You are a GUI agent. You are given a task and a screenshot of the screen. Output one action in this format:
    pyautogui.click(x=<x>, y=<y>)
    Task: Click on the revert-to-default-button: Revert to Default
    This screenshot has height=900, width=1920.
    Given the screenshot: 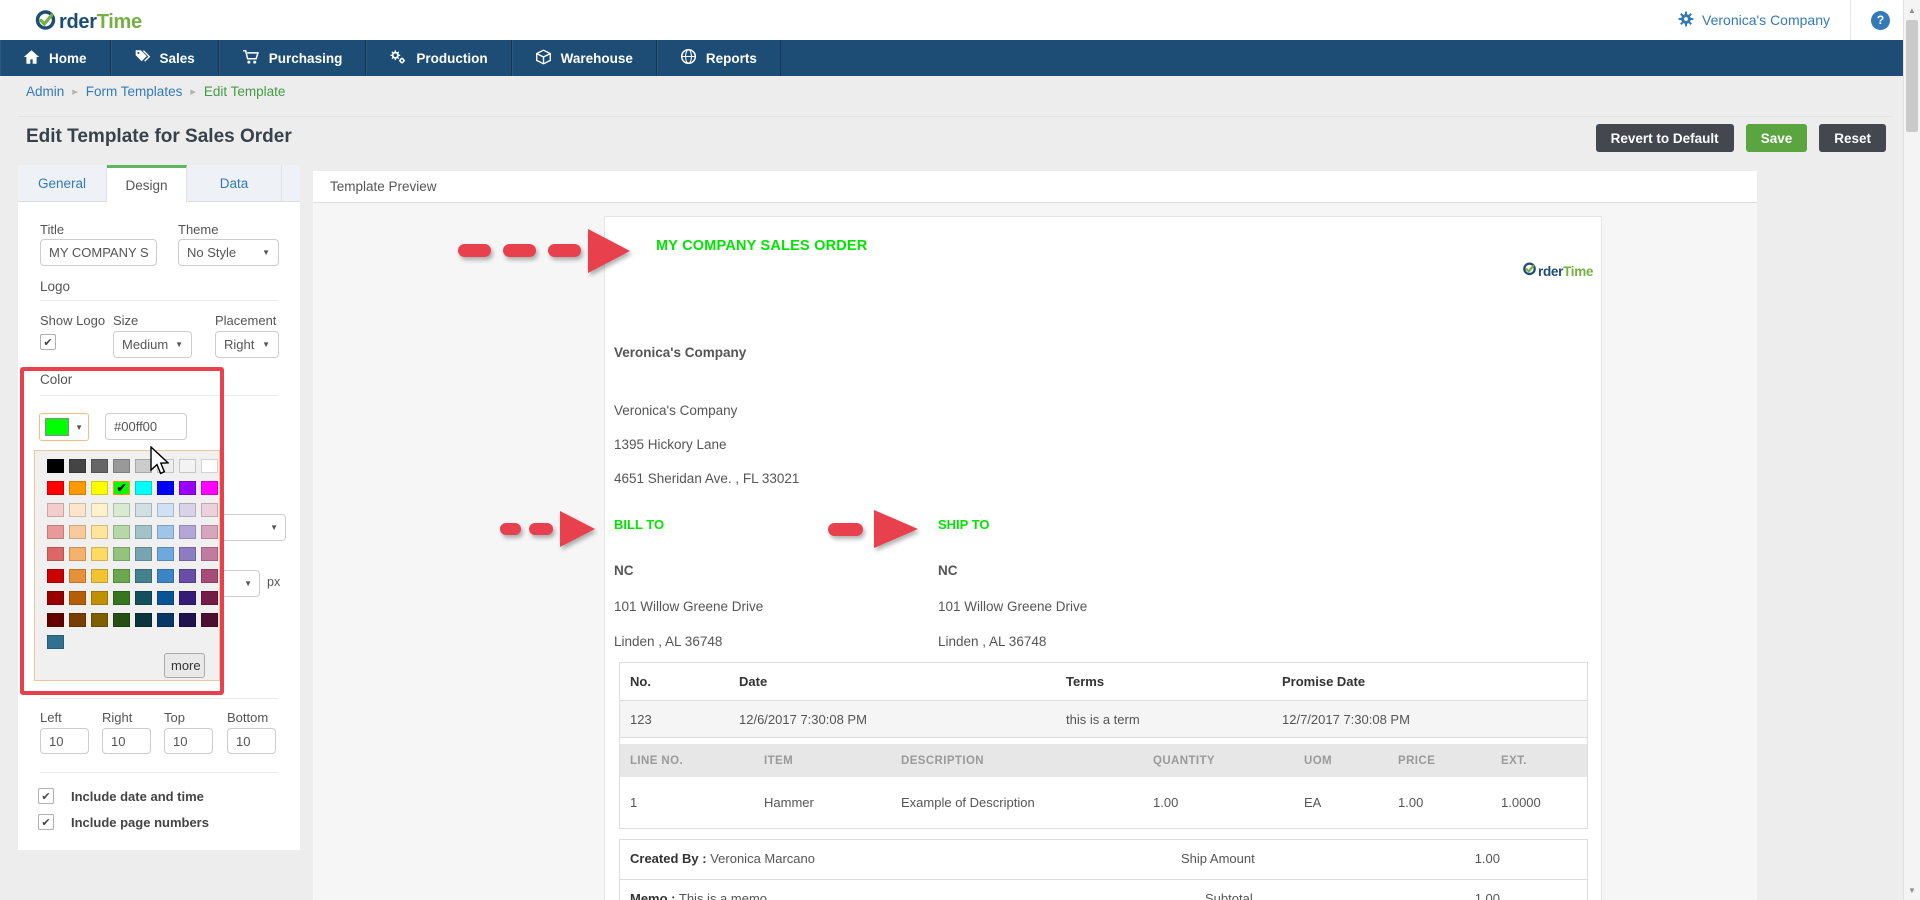 What is the action you would take?
    pyautogui.click(x=1664, y=138)
    